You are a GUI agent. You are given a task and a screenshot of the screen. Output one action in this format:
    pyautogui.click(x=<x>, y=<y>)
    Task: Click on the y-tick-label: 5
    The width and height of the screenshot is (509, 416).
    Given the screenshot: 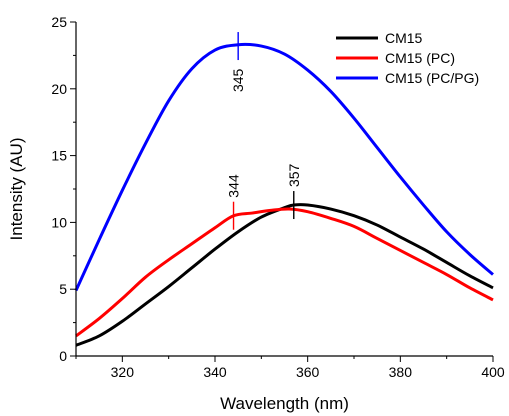 What is the action you would take?
    pyautogui.click(x=63, y=289)
    